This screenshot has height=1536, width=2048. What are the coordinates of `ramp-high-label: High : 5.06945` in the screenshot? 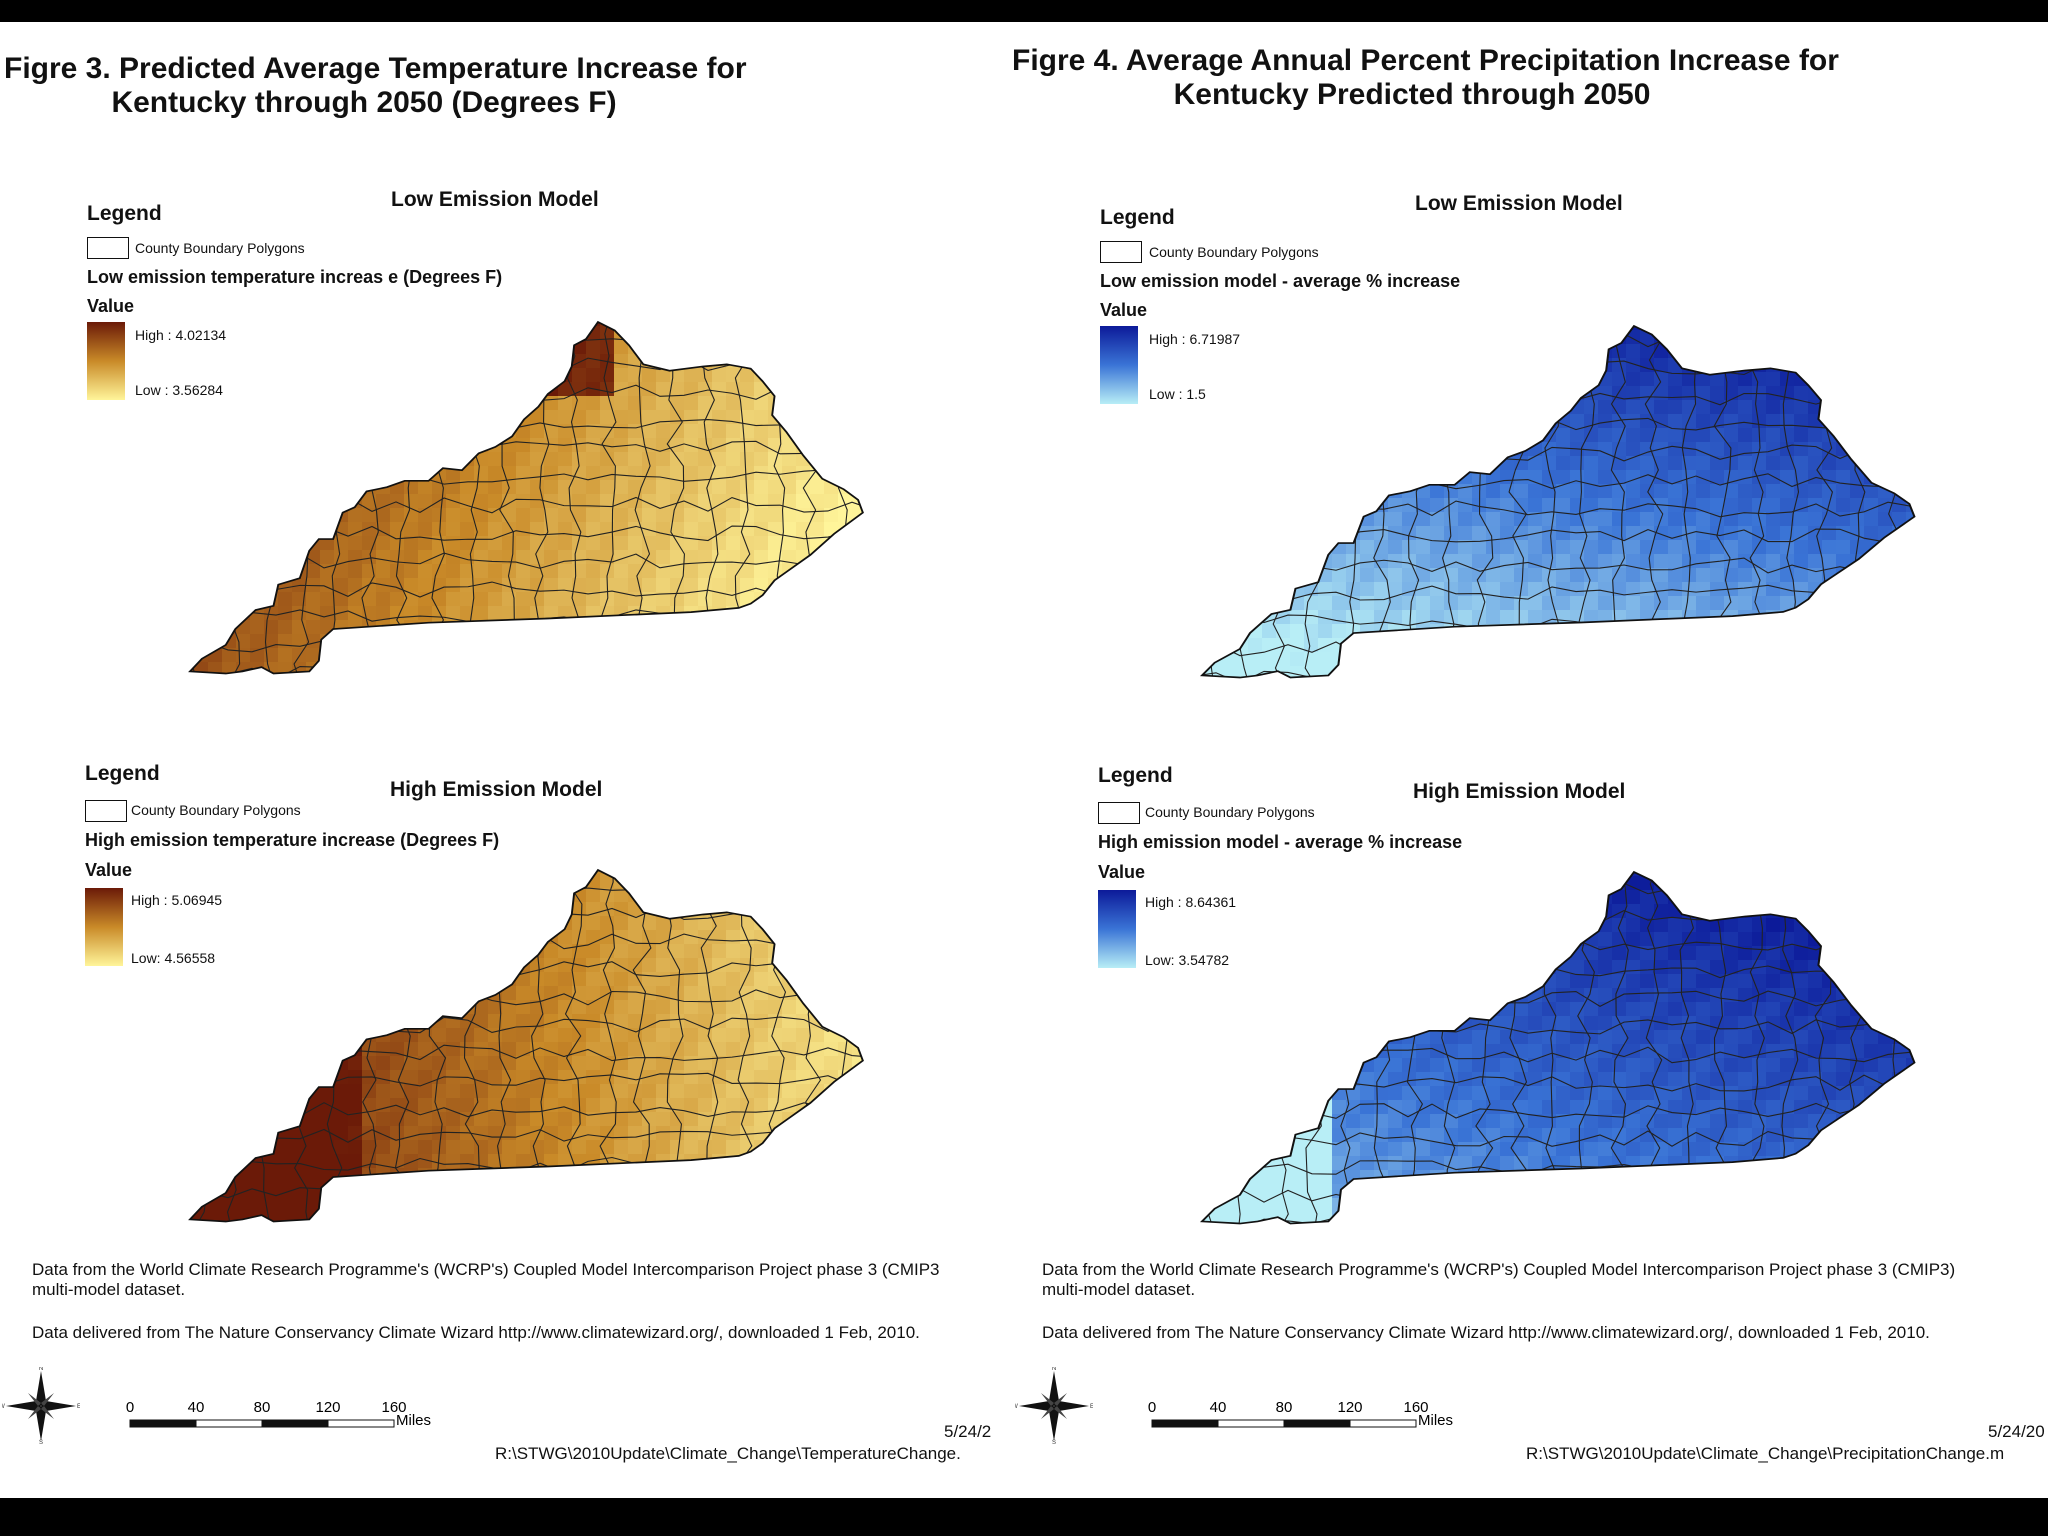 It's located at (177, 900).